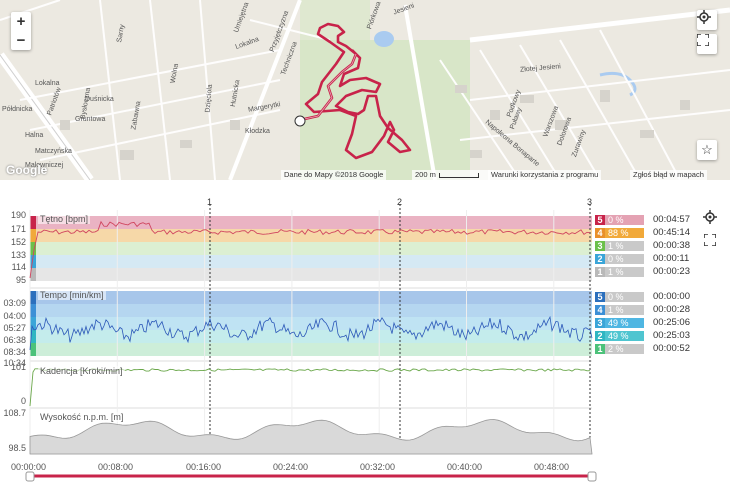 The image size is (730, 489). Describe the element at coordinates (17, 109) in the screenshot. I see `street-label: Półdnicka` at that location.